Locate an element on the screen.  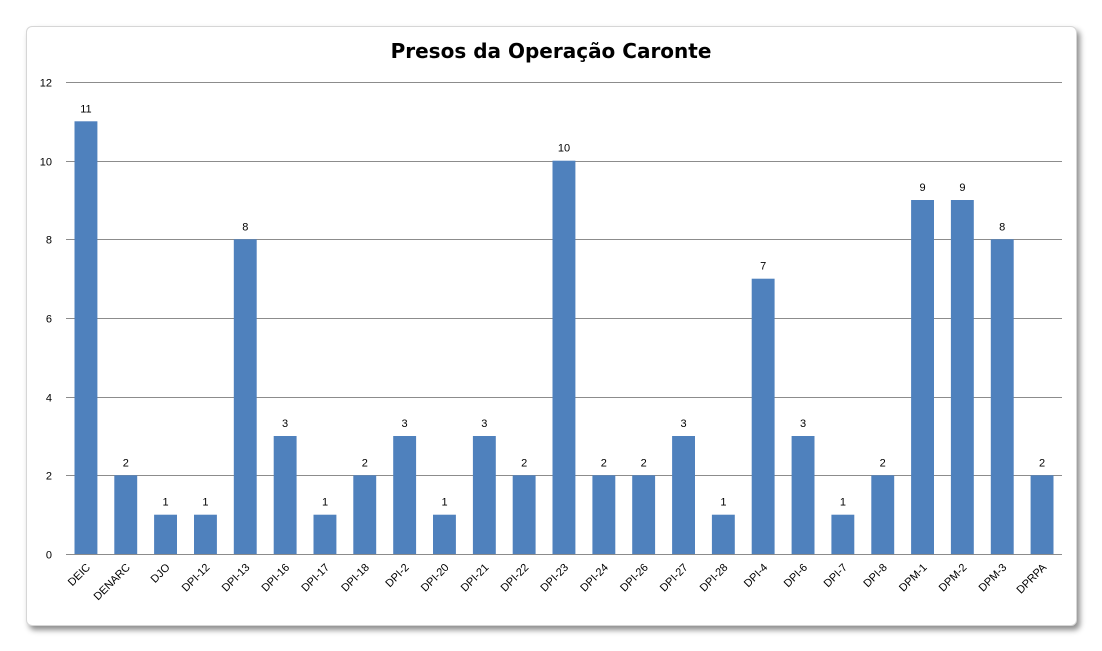
bar-data-label: 7 is located at coordinates (763, 267).